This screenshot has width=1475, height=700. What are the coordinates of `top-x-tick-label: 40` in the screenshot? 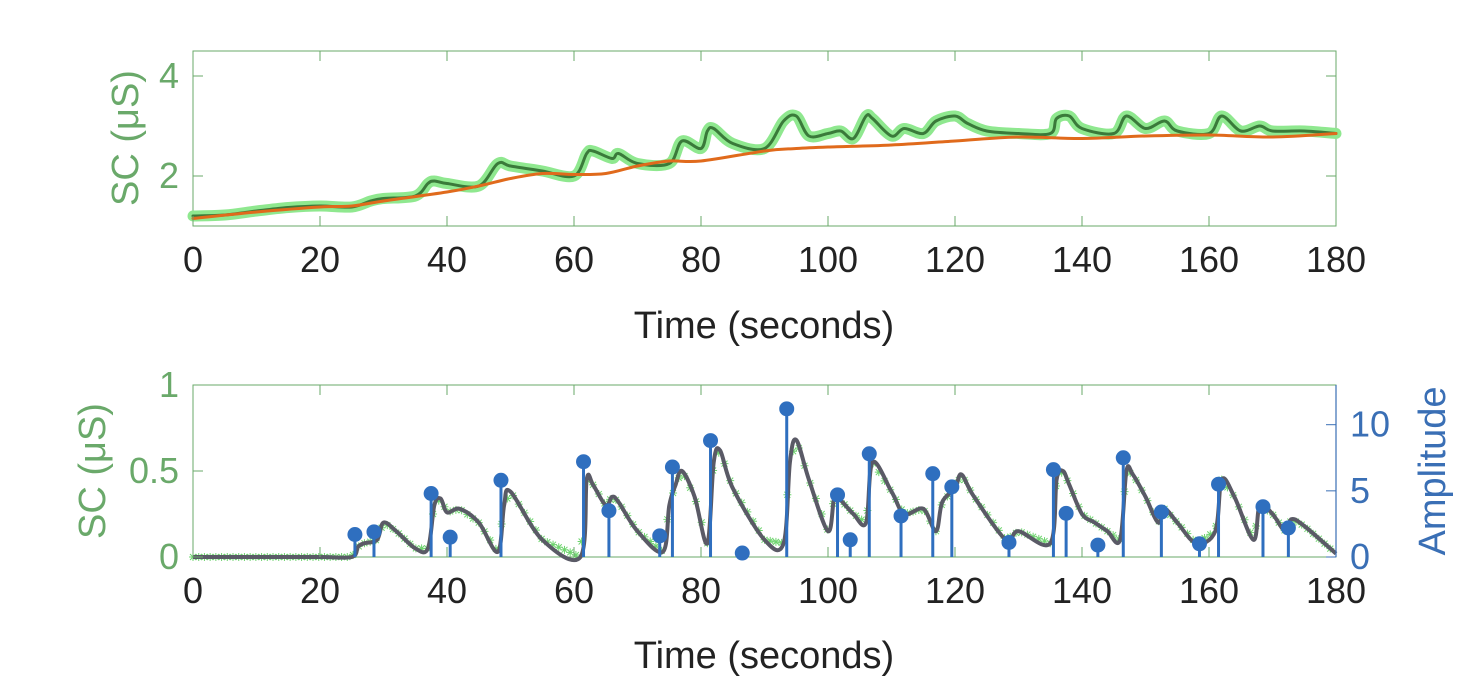 It's located at (447, 259).